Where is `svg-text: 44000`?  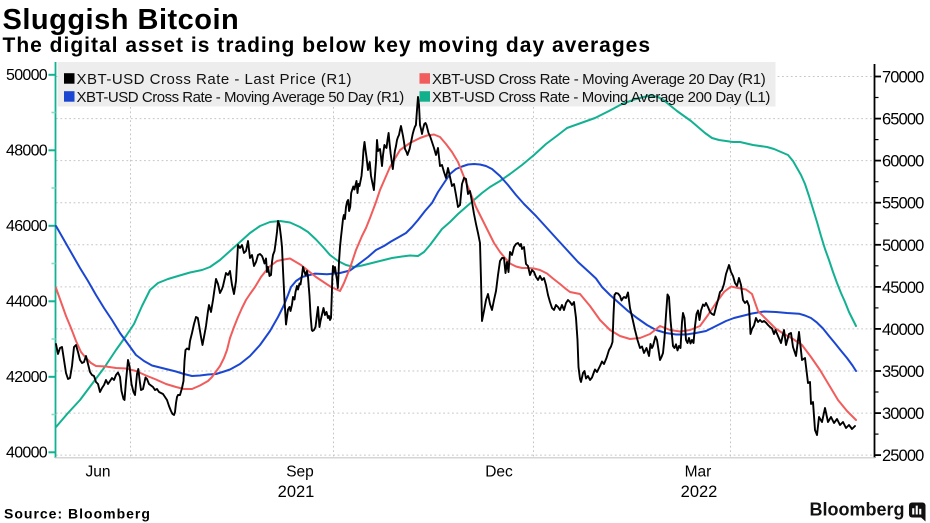
svg-text: 44000 is located at coordinates (27, 302).